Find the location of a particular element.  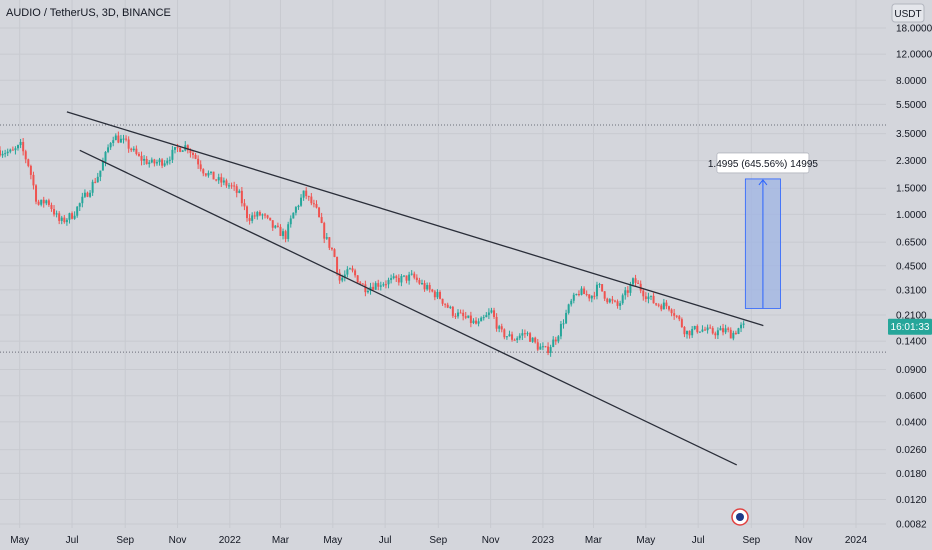

currency-button: USDT is located at coordinates (908, 13).